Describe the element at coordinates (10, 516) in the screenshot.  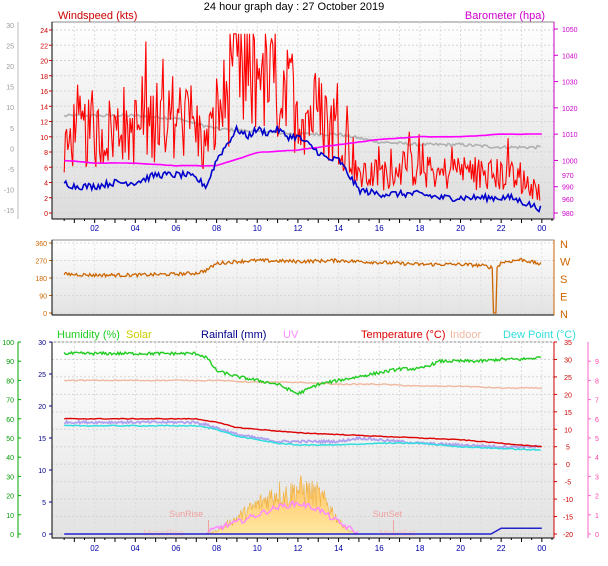
I see `humidity-tick-label: 10` at that location.